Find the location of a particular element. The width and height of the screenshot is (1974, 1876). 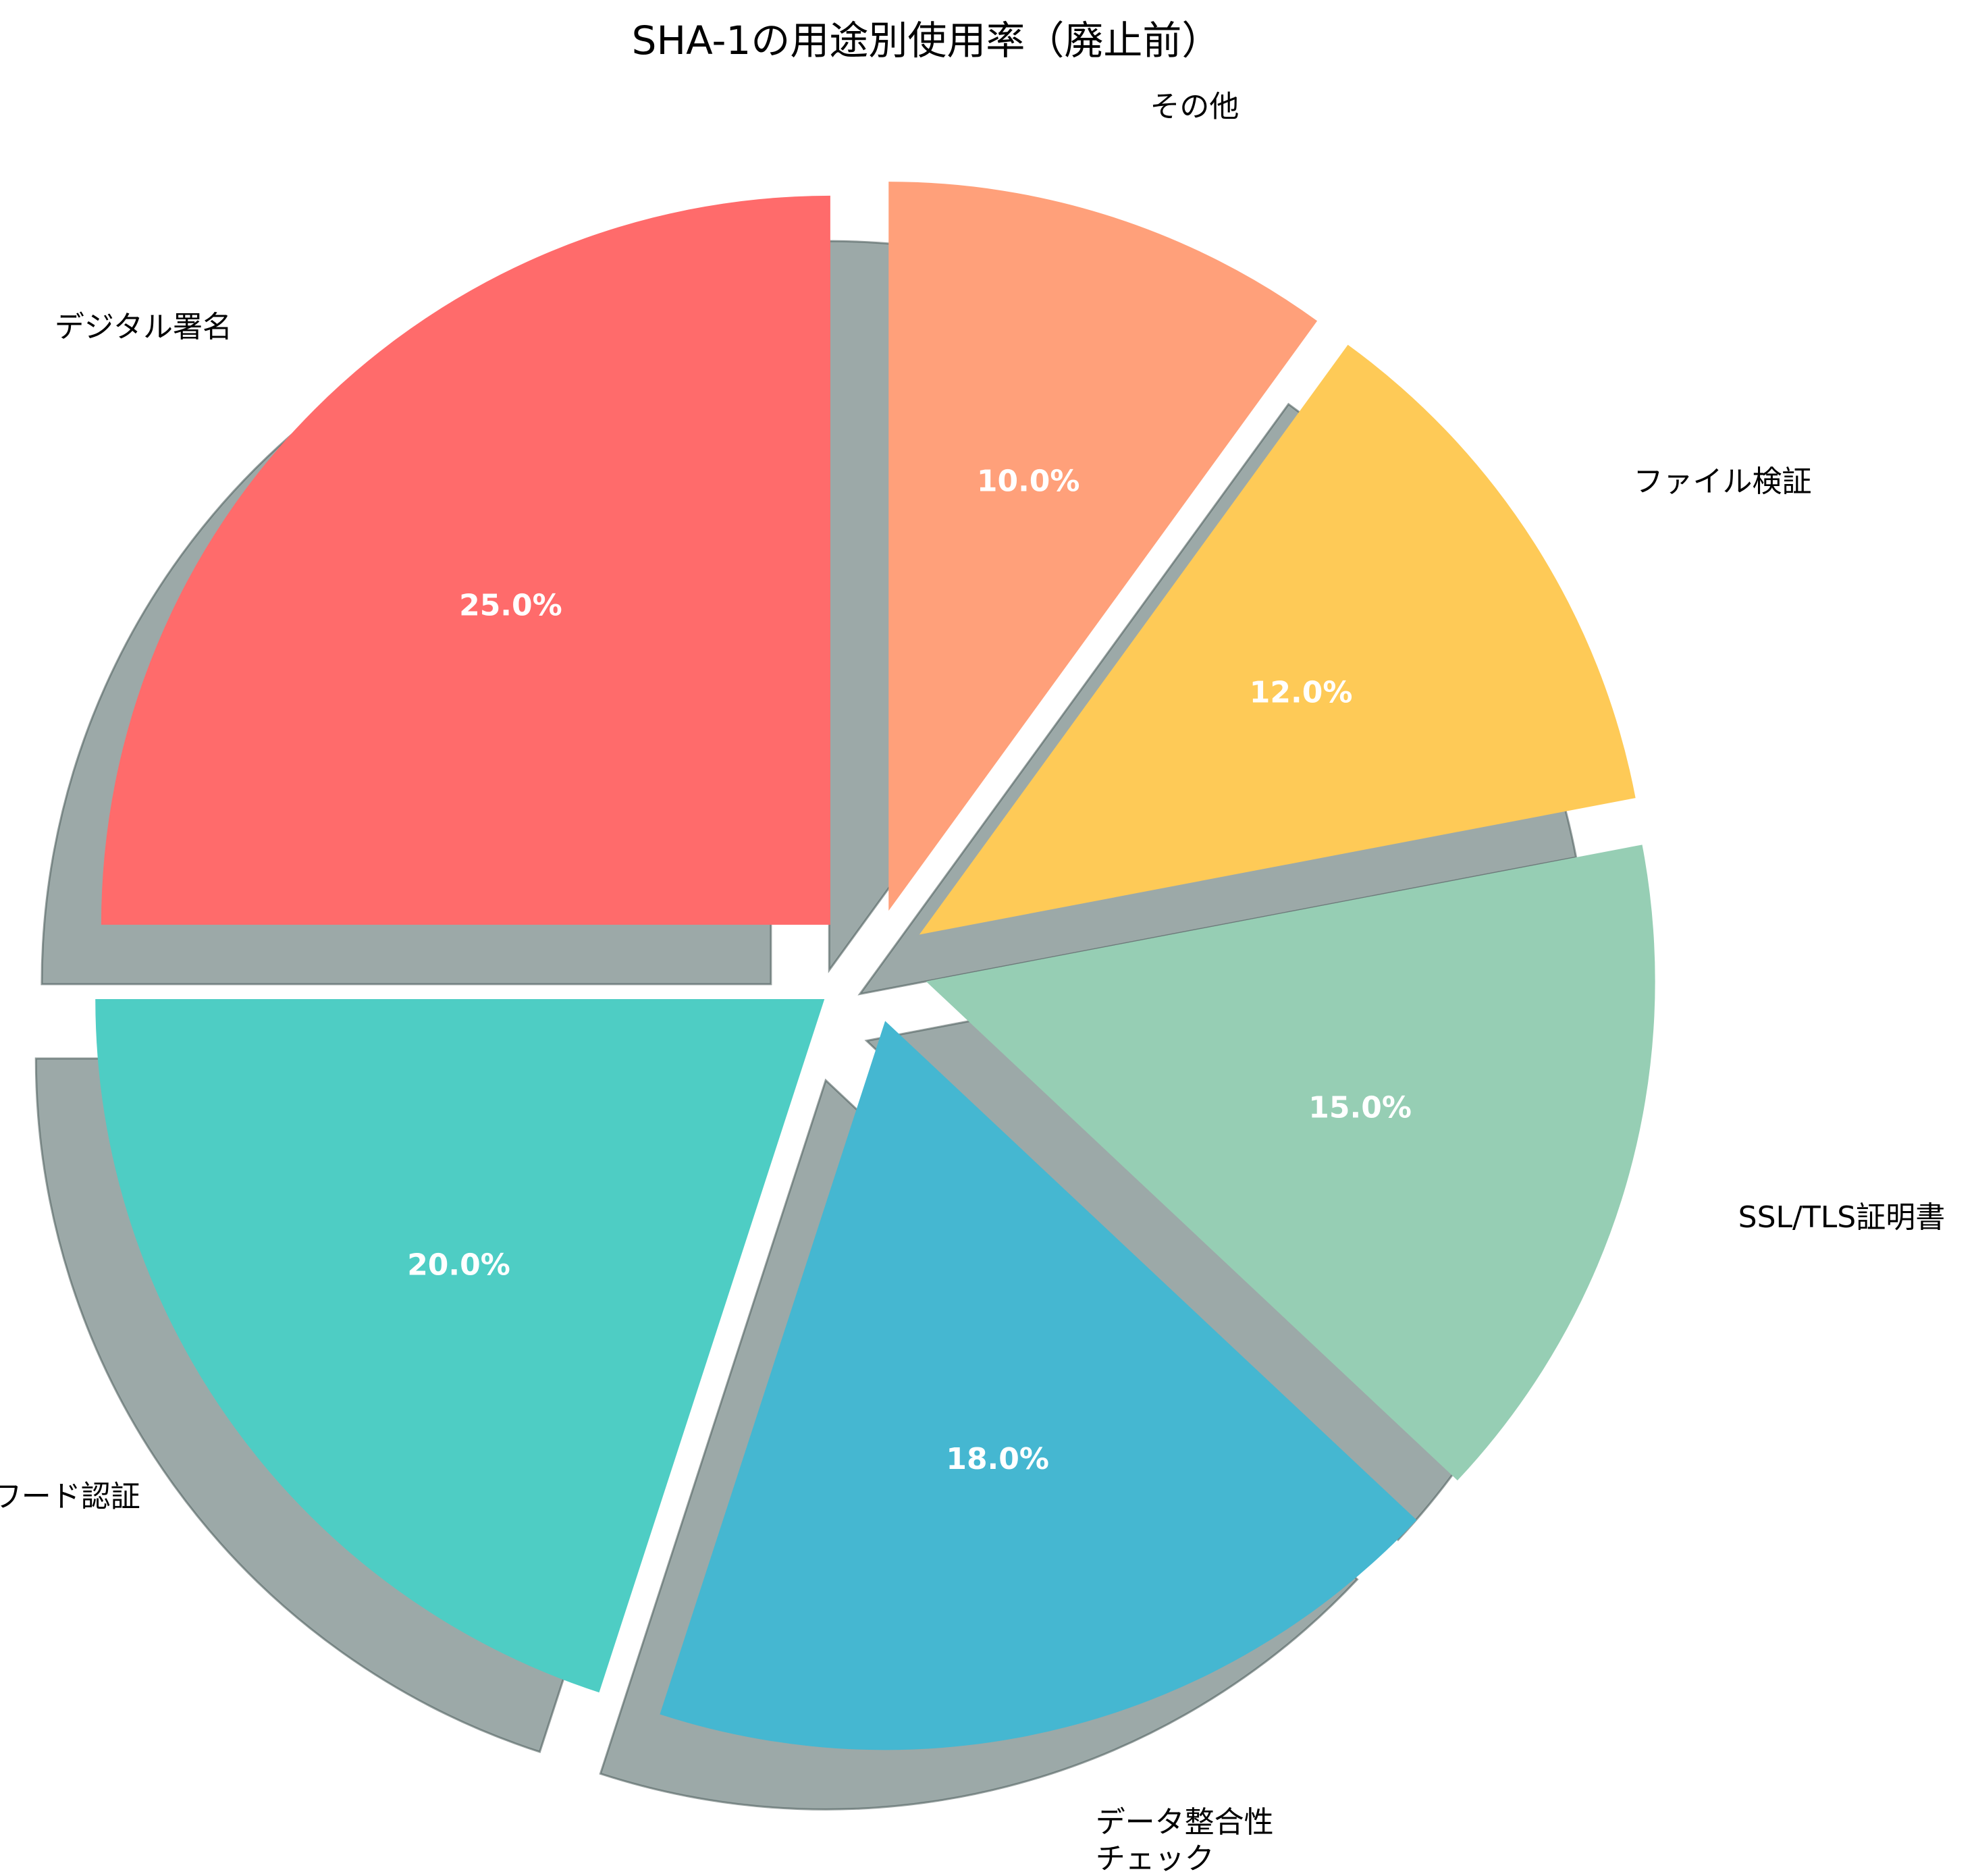

category-label: SSL/TLS証明書 is located at coordinates (1842, 1217).